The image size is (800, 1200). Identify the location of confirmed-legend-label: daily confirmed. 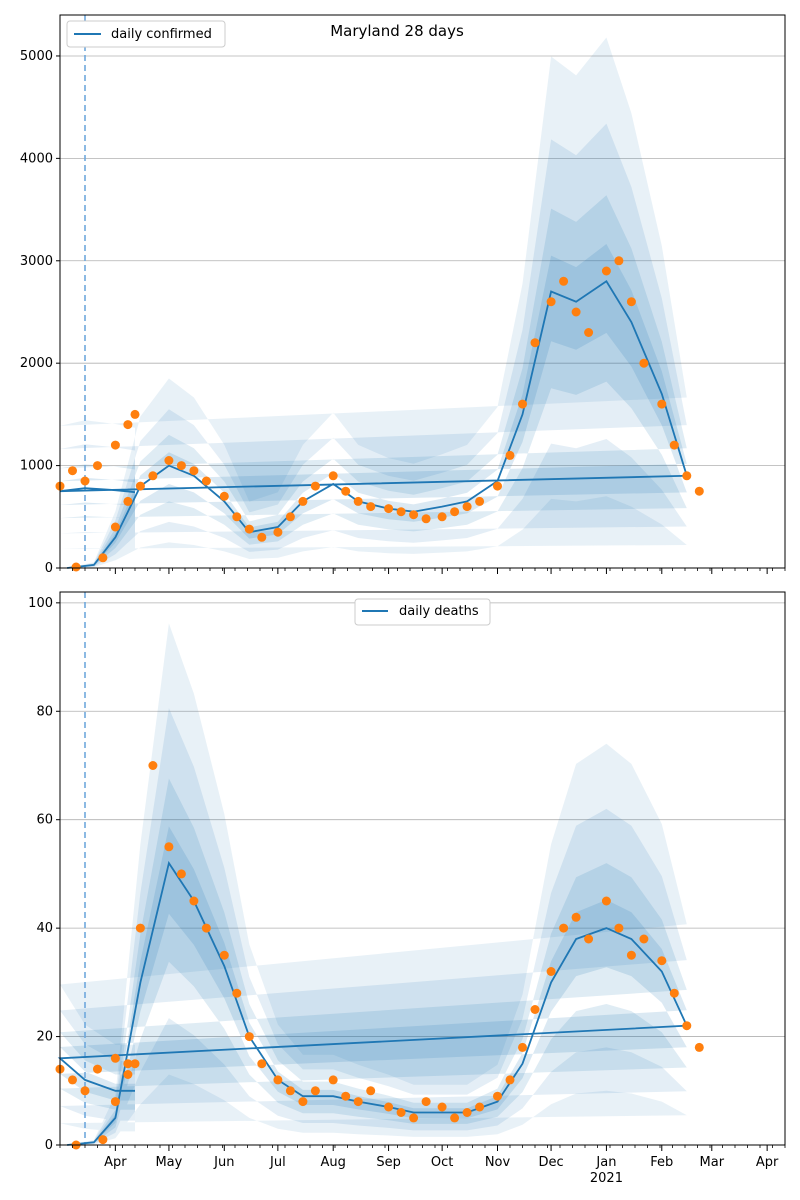
(161, 34).